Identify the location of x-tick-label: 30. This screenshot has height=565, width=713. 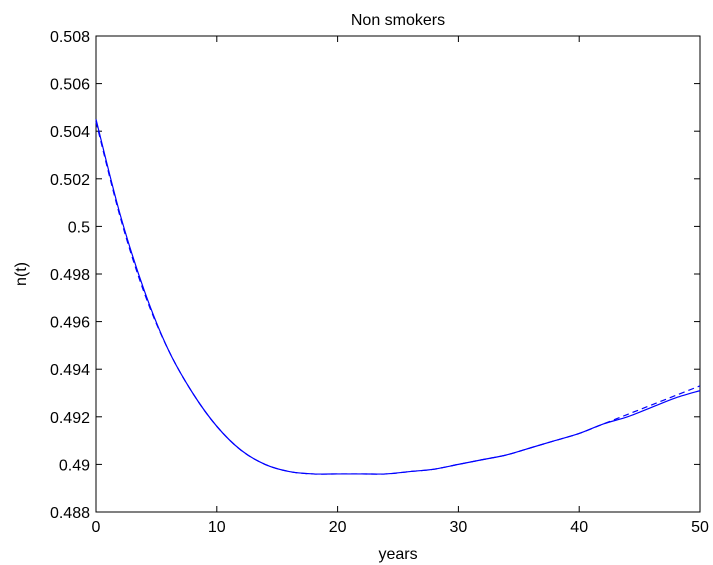
(459, 527).